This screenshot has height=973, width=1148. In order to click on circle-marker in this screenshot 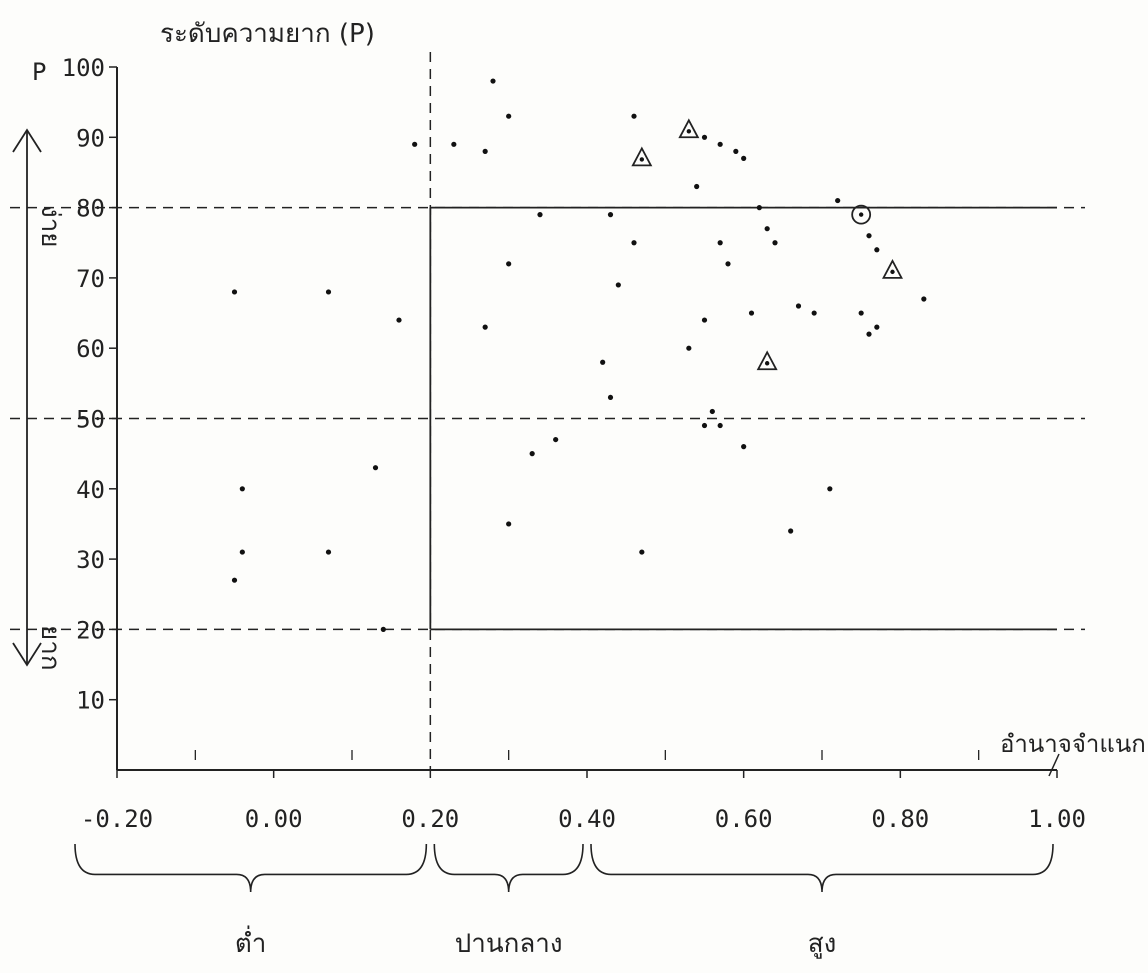, I will do `click(861, 214)`.